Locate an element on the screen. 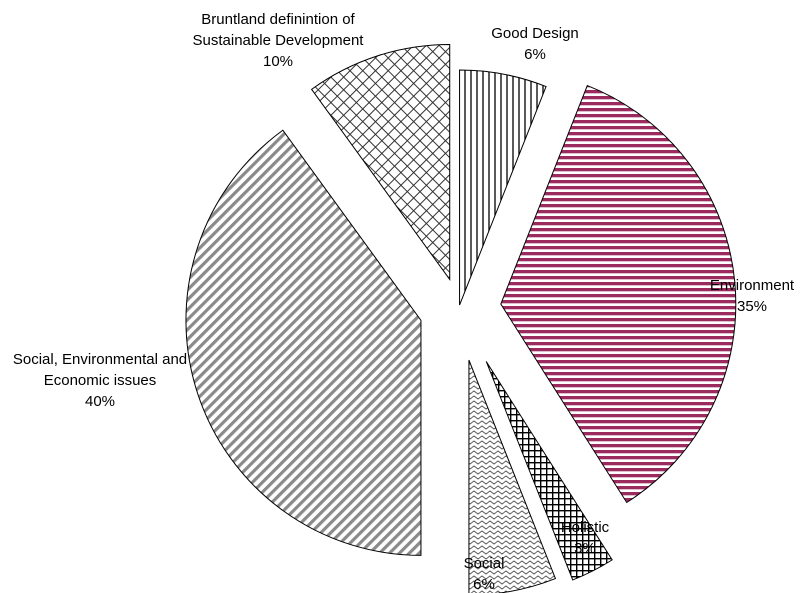 The width and height of the screenshot is (801, 593). slice-label: Good Design 6% is located at coordinates (535, 44).